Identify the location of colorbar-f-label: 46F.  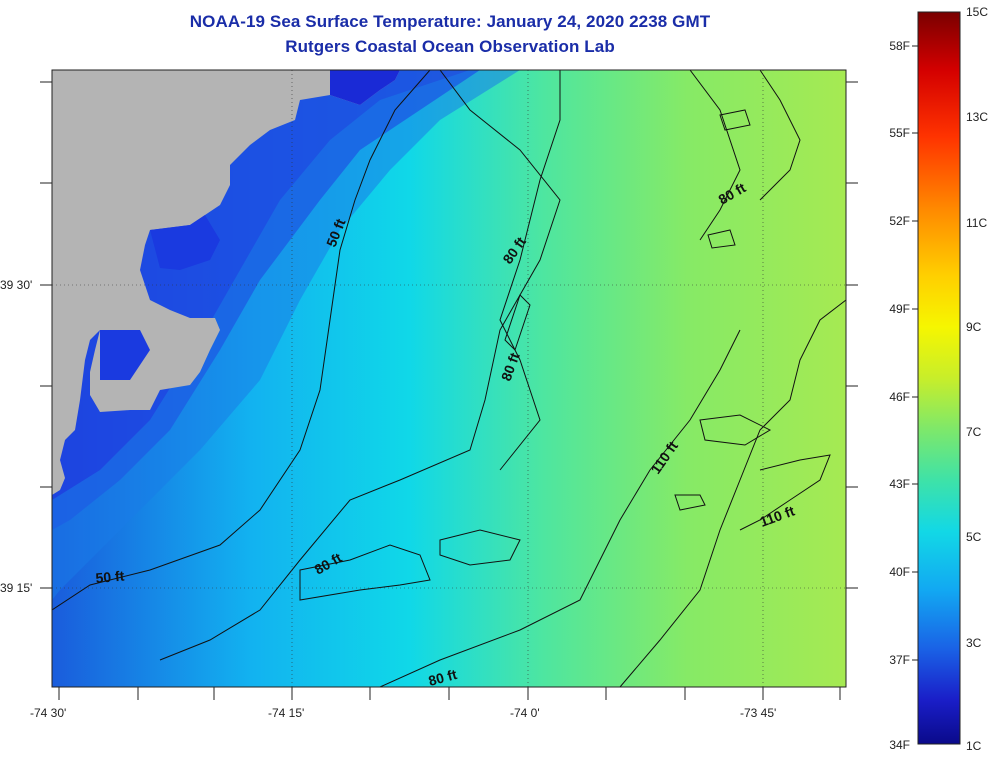
(899, 397).